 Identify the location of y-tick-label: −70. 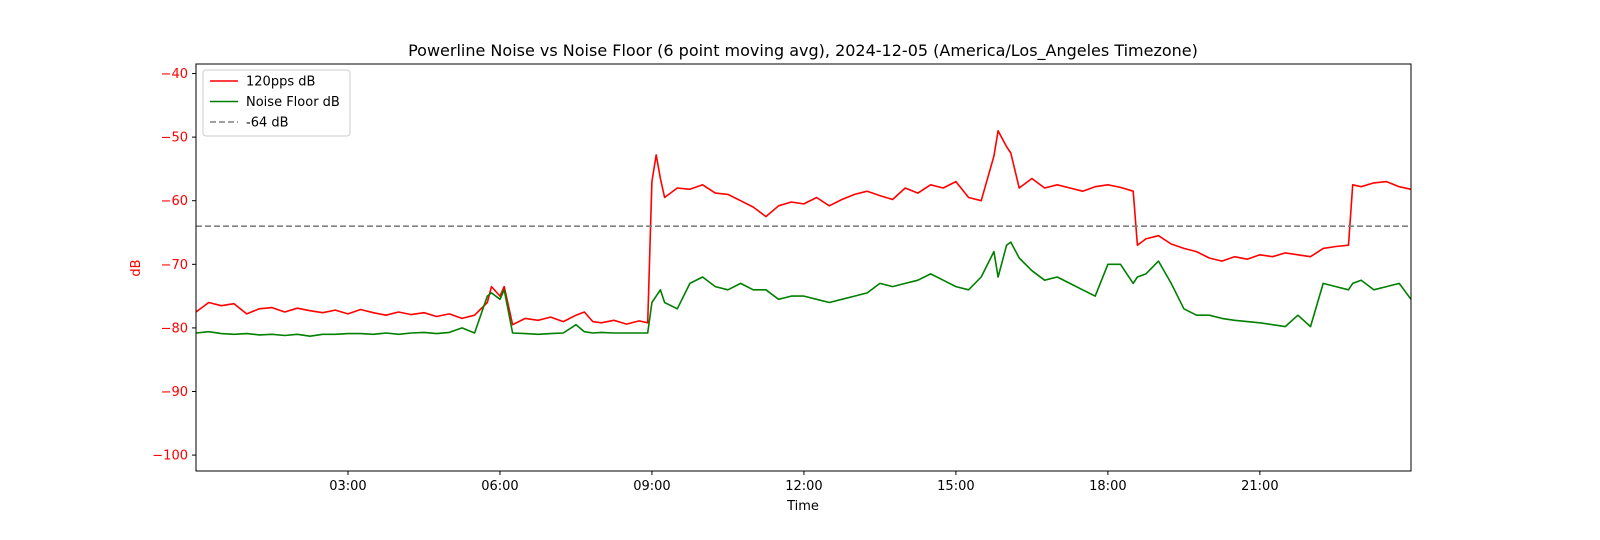
(174, 265).